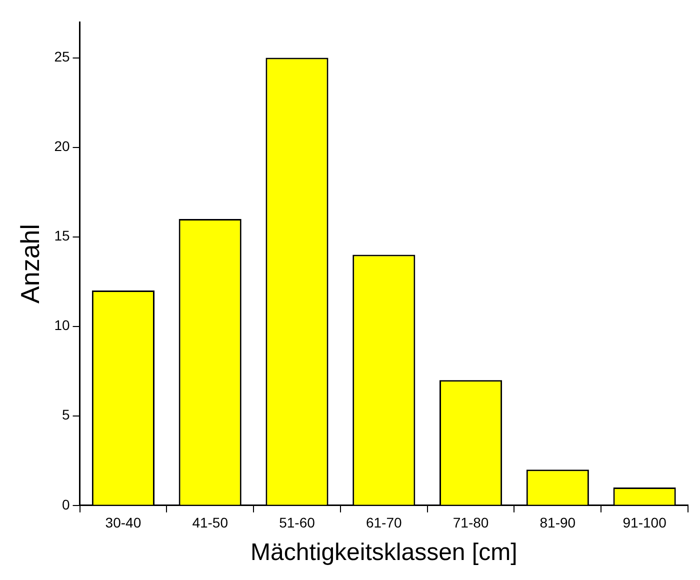 The width and height of the screenshot is (700, 580). I want to click on x-axis-title: Mächtigkeitsklassen [cm], so click(384, 552).